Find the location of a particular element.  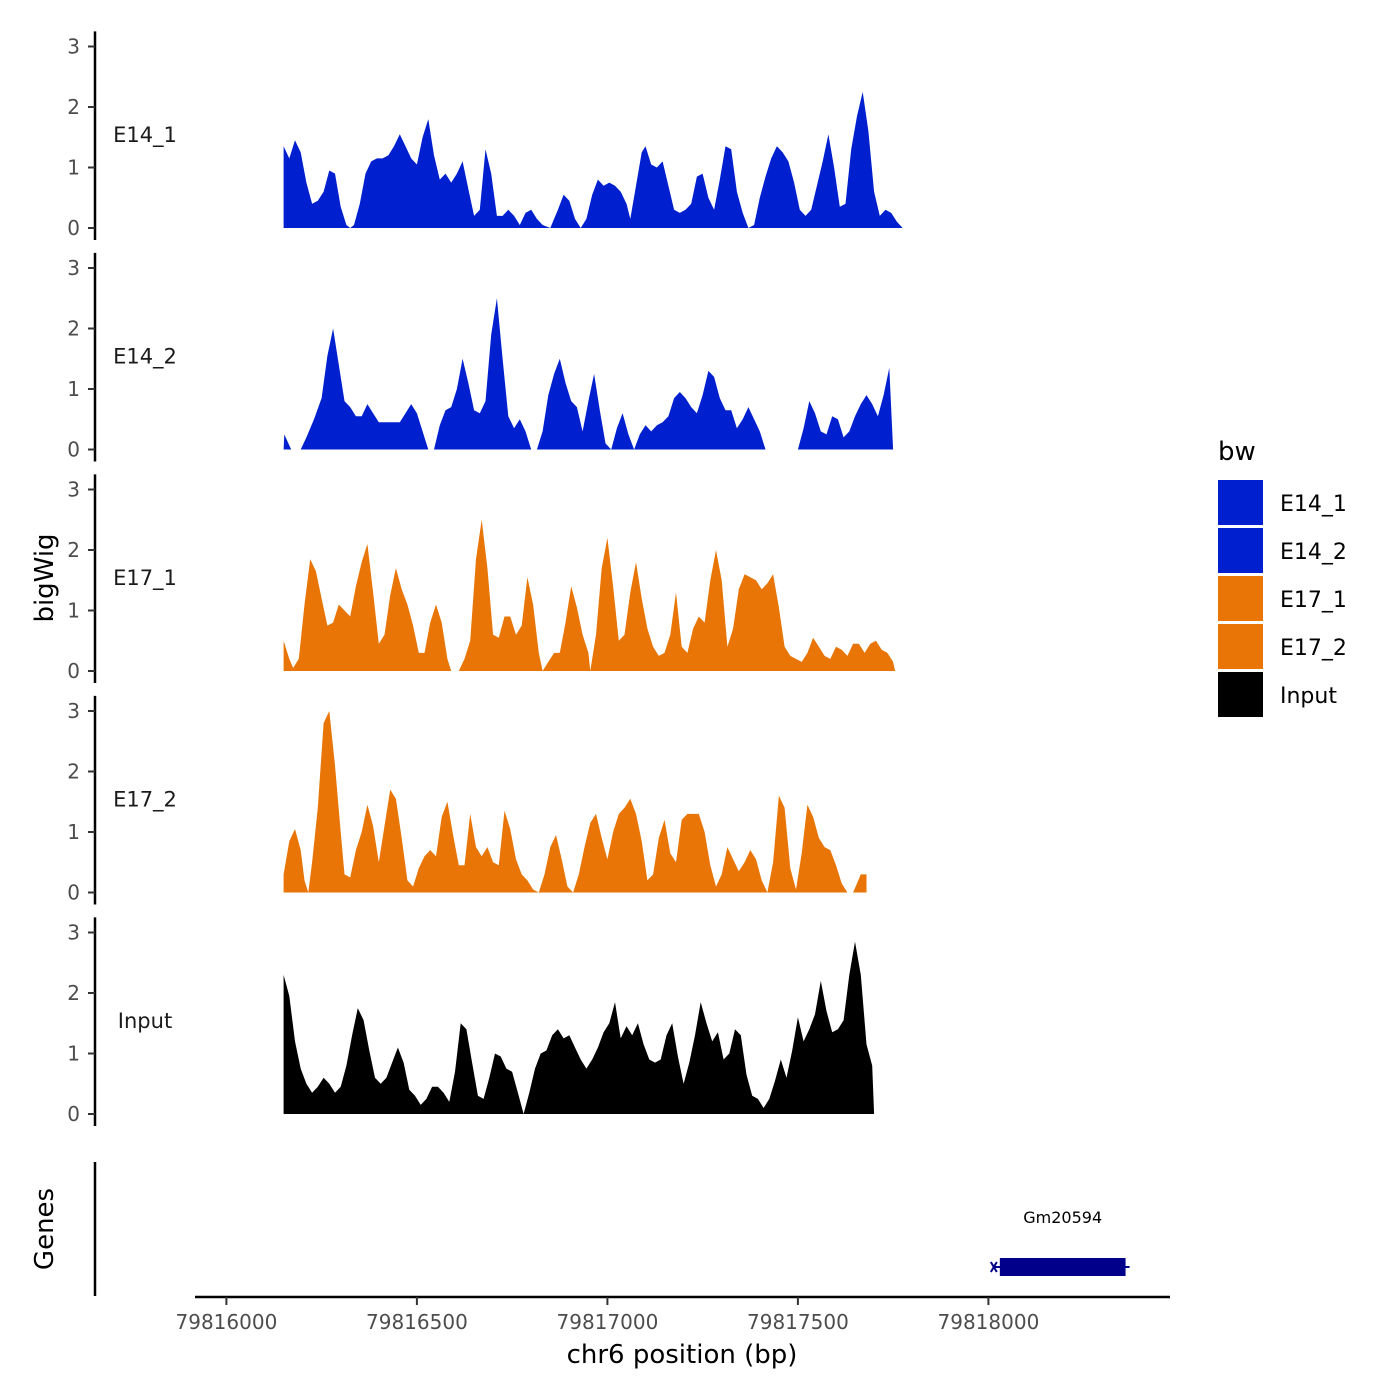

y-tick-label-E14_2-0: 0 is located at coordinates (73, 450).